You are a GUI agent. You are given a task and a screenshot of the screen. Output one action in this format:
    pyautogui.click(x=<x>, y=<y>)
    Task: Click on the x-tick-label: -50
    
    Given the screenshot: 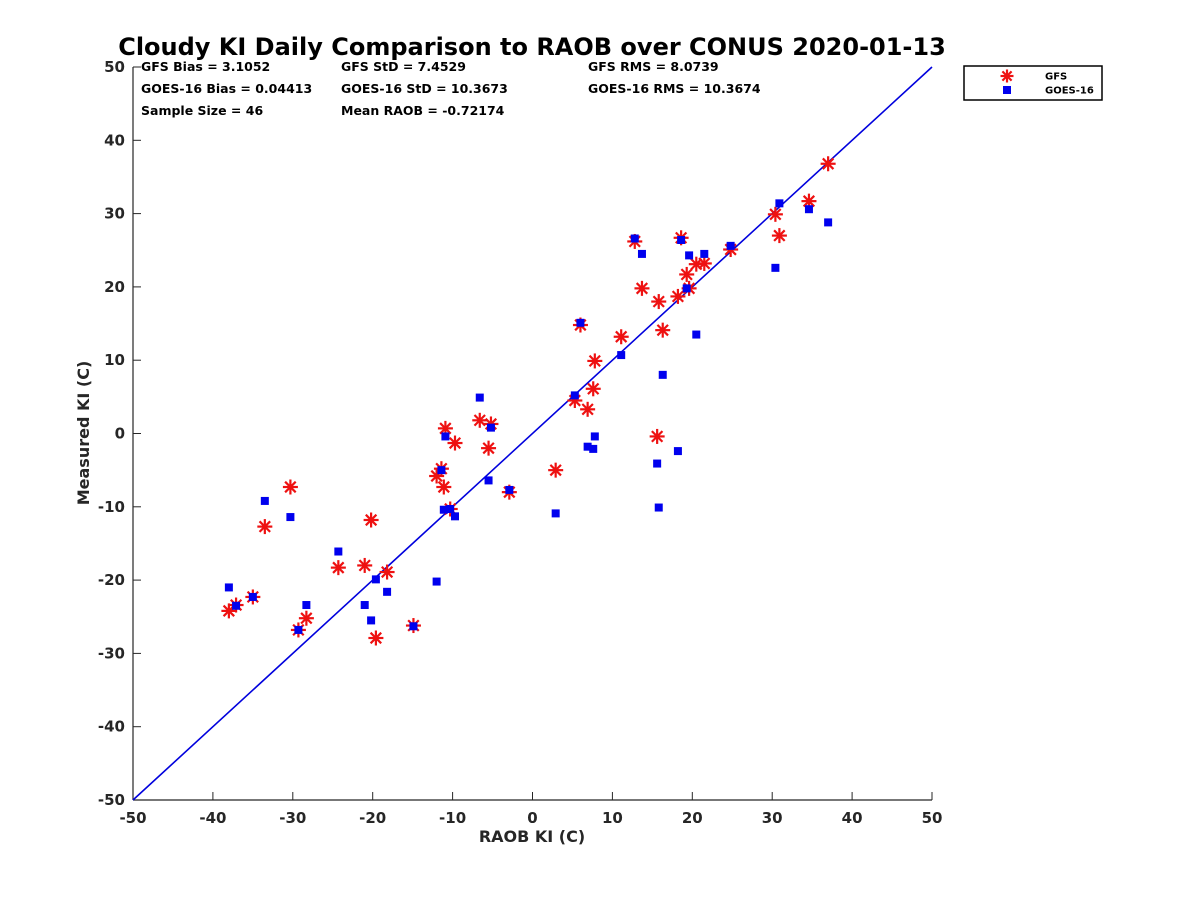 What is the action you would take?
    pyautogui.click(x=132, y=818)
    